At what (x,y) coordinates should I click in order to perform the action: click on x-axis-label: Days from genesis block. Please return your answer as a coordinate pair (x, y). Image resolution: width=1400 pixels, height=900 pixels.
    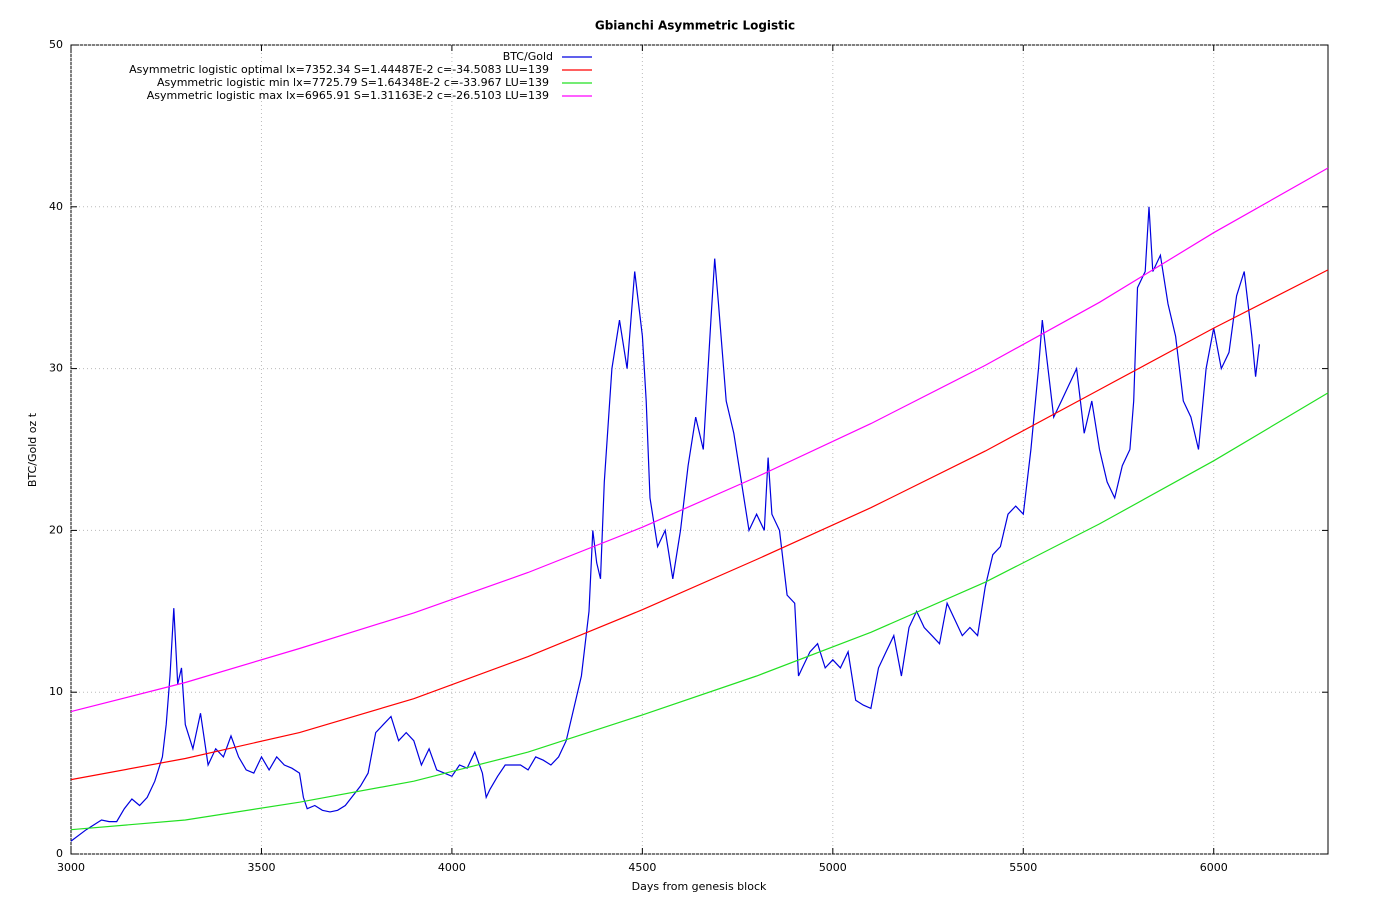
    Looking at the image, I should click on (699, 886).